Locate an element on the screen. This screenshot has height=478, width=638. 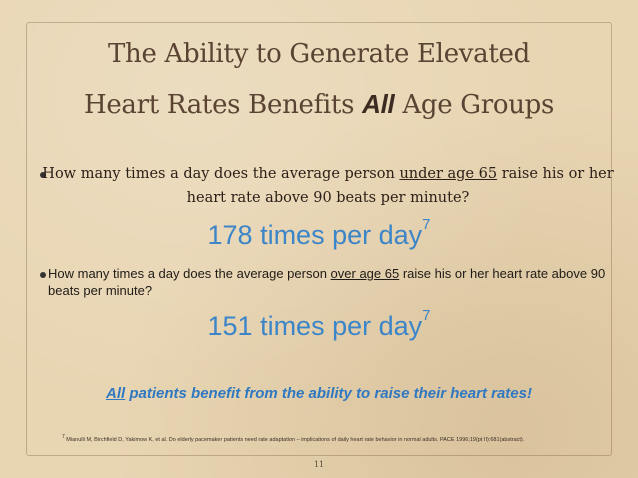
slide-title-line-2: Heart Rates Benefits All Age Groups is located at coordinates (319, 104).